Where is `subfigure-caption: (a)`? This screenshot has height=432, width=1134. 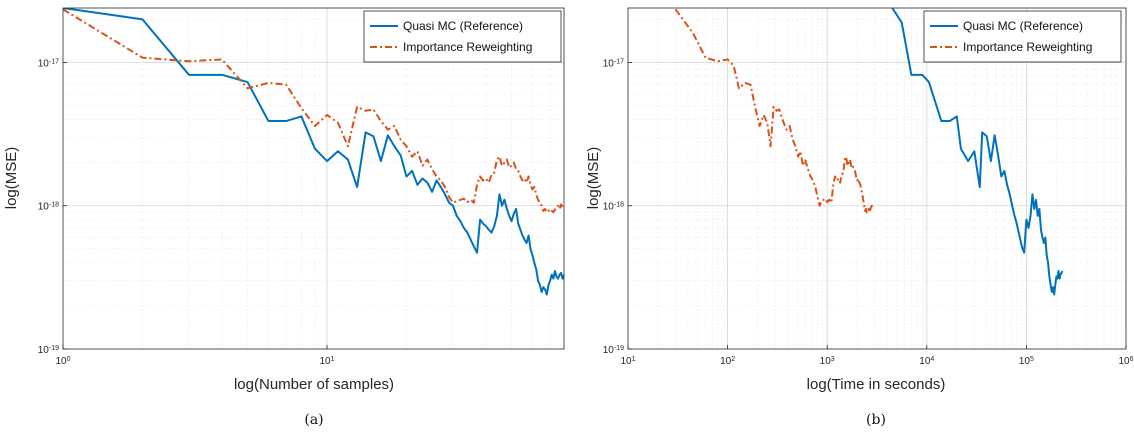 subfigure-caption: (a) is located at coordinates (313, 420).